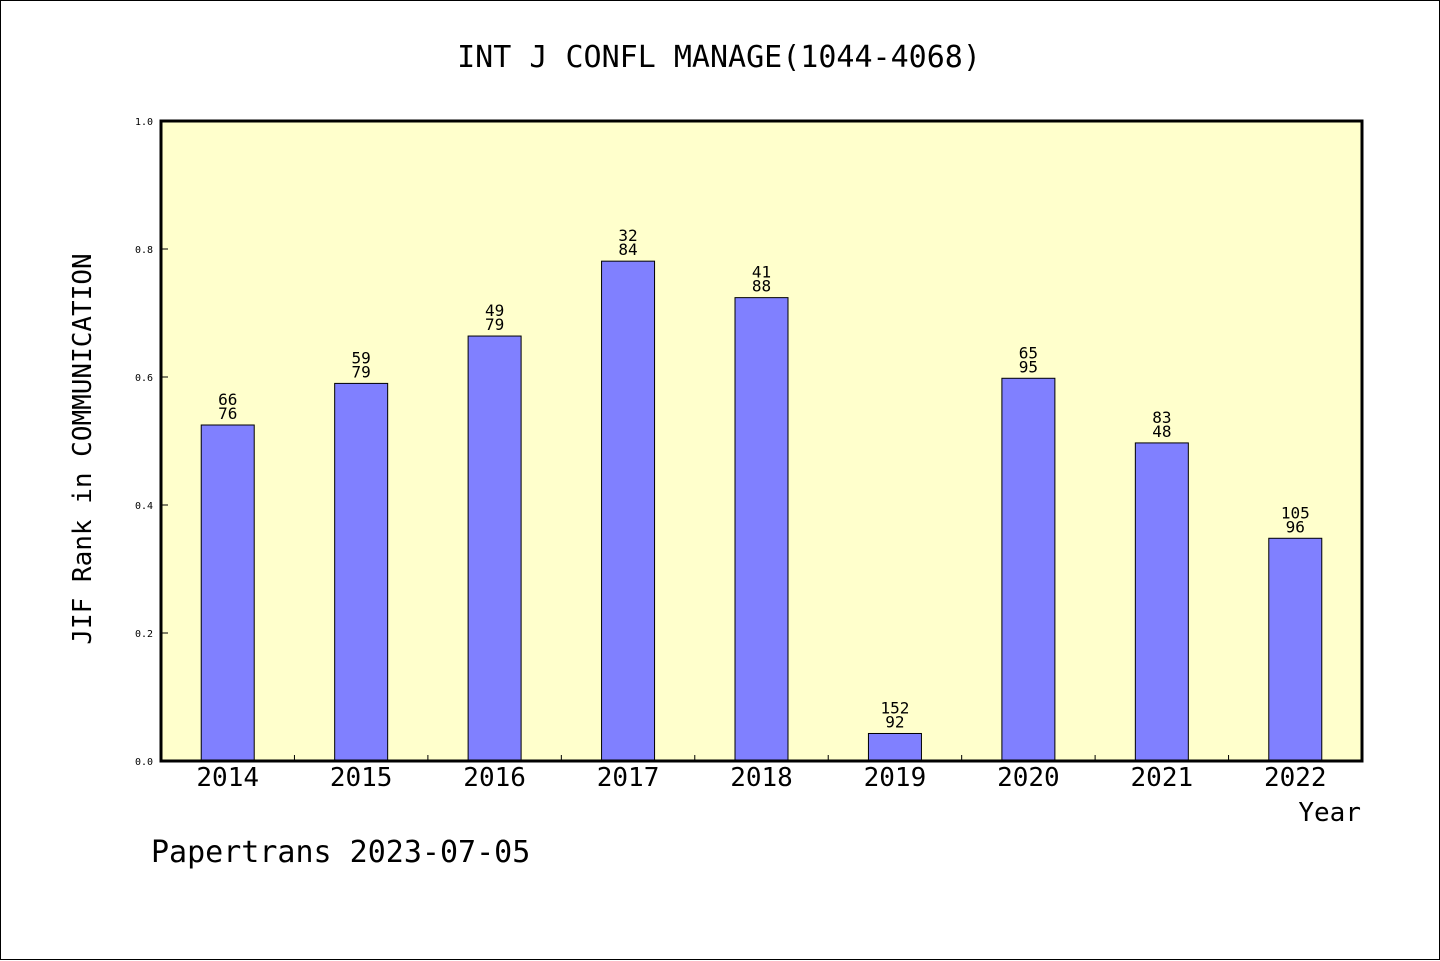 This screenshot has height=961, width=1440. I want to click on y-tick-label: 1.0, so click(144, 122).